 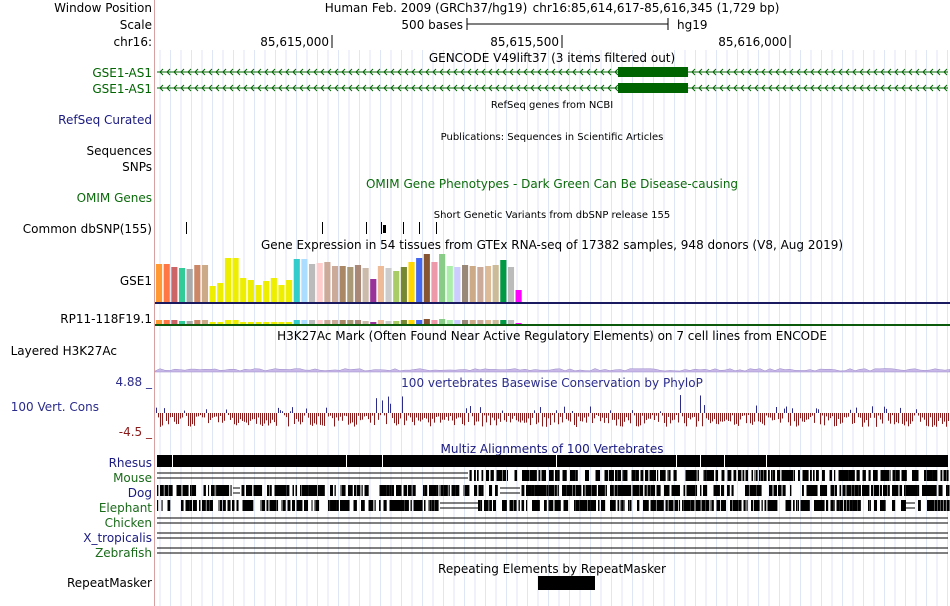 What do you see at coordinates (140, 493) in the screenshot?
I see `species-label-dog: Dog` at bounding box center [140, 493].